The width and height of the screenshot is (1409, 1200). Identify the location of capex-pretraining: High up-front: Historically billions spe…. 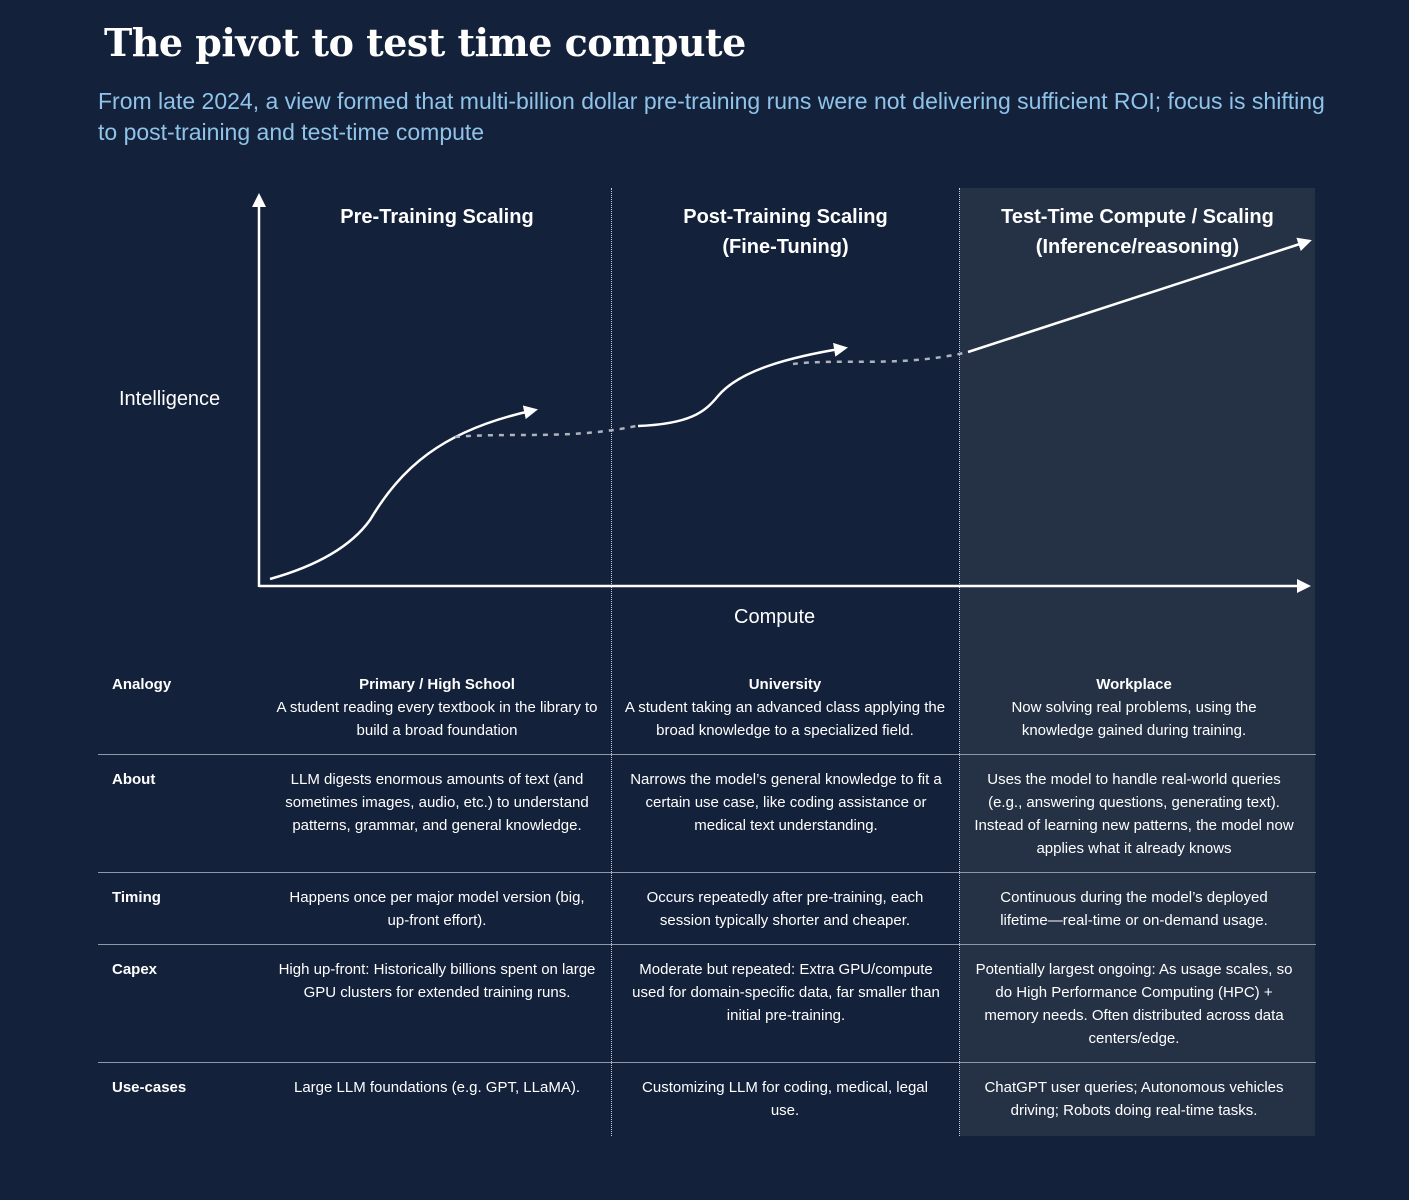
(437, 981).